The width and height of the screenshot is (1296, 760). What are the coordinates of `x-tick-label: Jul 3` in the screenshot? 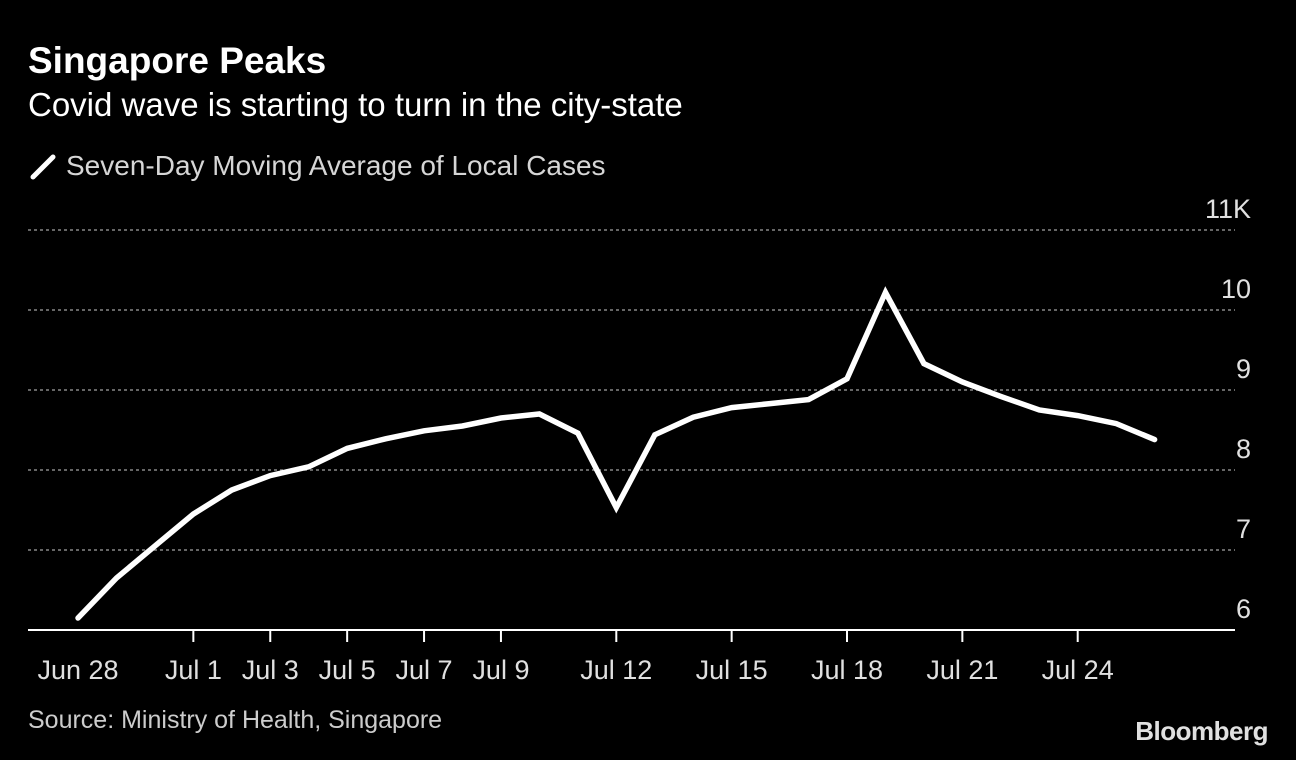 It's located at (270, 670).